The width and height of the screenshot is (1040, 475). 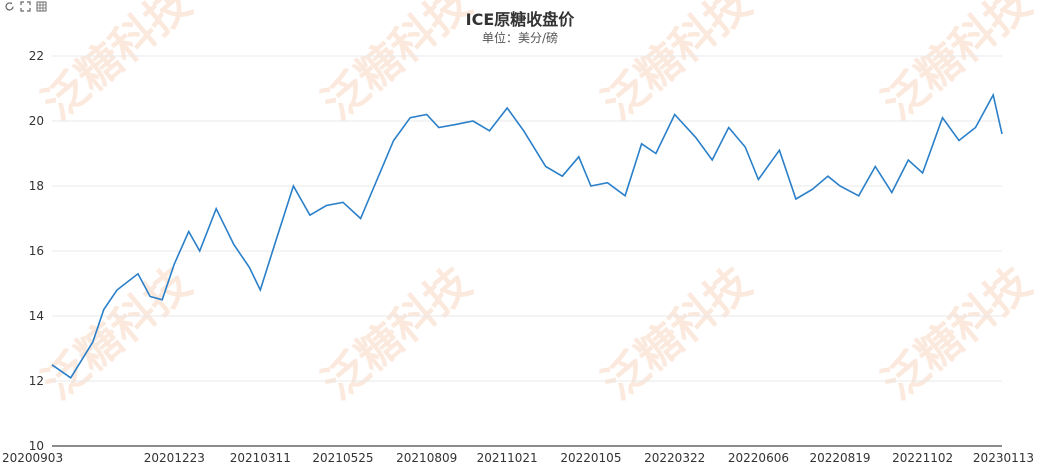 I want to click on x-tick-label: 20220819, so click(x=839, y=458).